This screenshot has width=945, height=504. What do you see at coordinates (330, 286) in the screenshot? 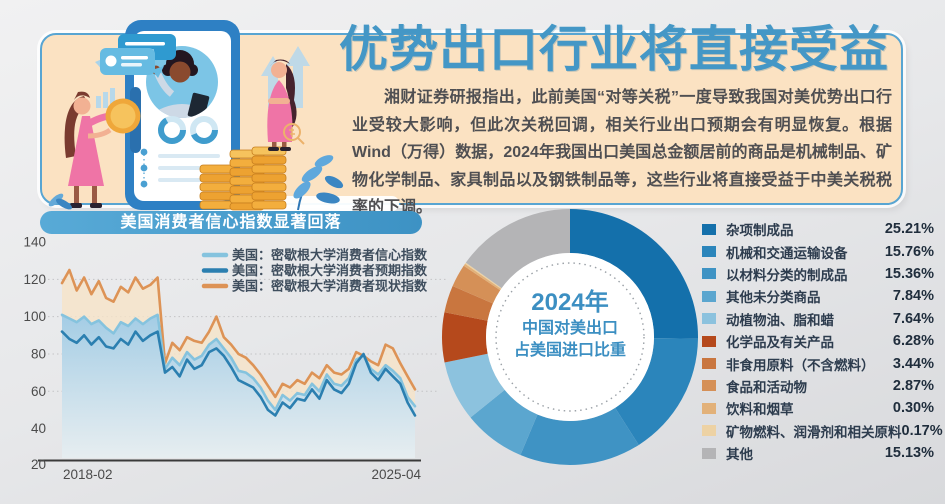
I see `legend-label: 美国：密歇根大学消费者现状指数` at bounding box center [330, 286].